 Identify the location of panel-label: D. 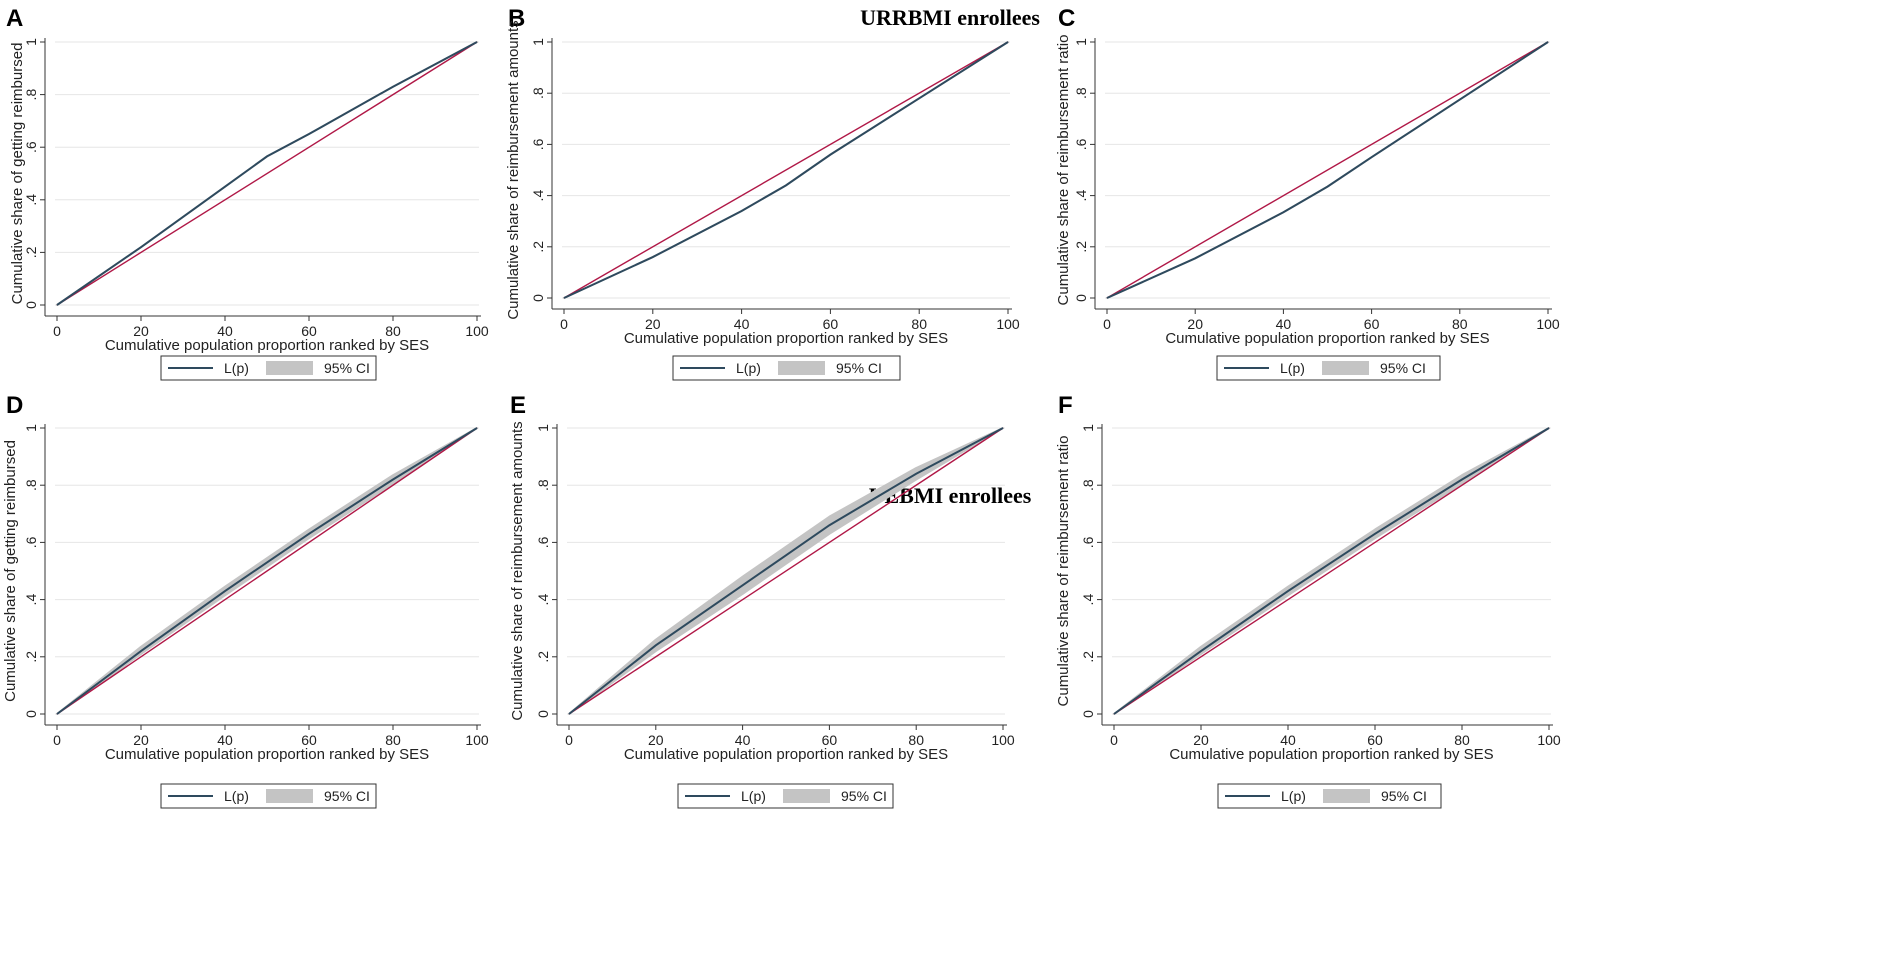
(14, 405).